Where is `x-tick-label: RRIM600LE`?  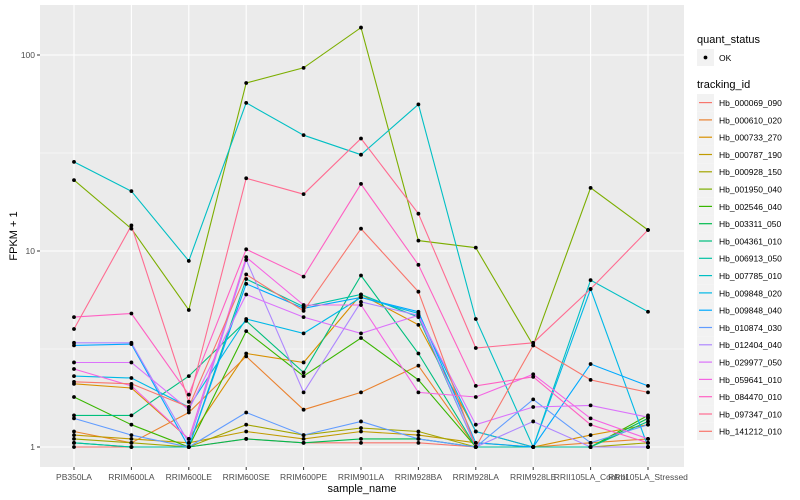 x-tick-label: RRIM600LE is located at coordinates (189, 477).